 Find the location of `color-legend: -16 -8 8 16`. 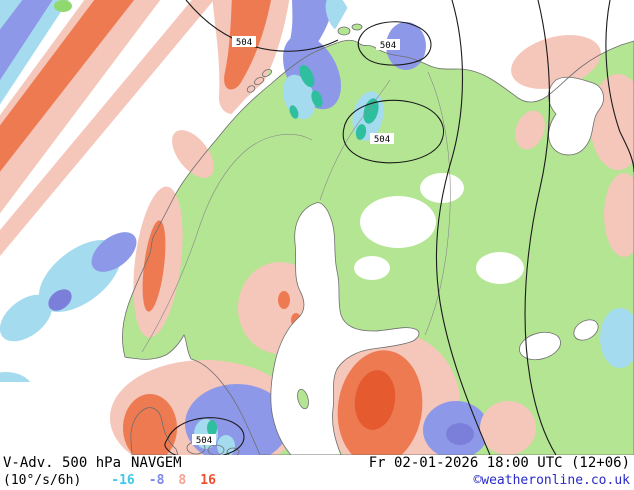

color-legend: -16 -8 8 16 is located at coordinates (148, 480).